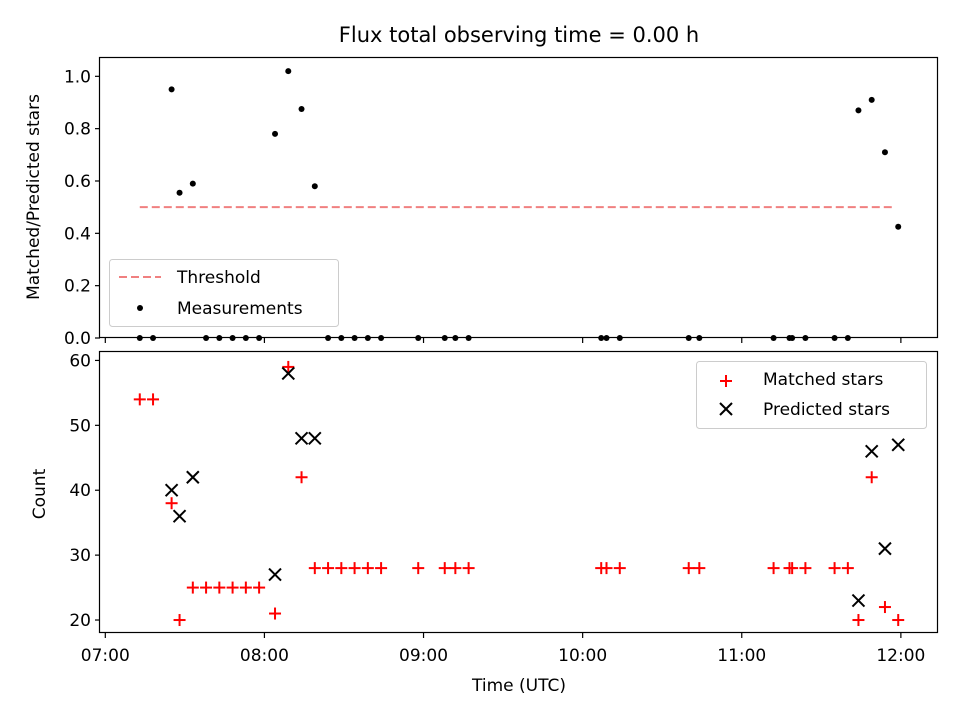  Describe the element at coordinates (423, 656) in the screenshot. I see `x-tick-label: 09:00` at that location.